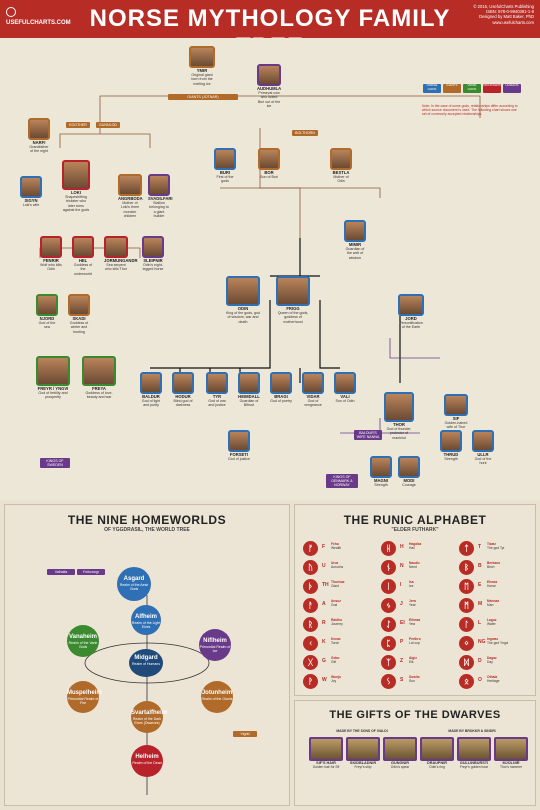 Image resolution: width=540 pixels, height=810 pixels. I want to click on gift-item: GUNGNIR Odin's spear, so click(400, 753).